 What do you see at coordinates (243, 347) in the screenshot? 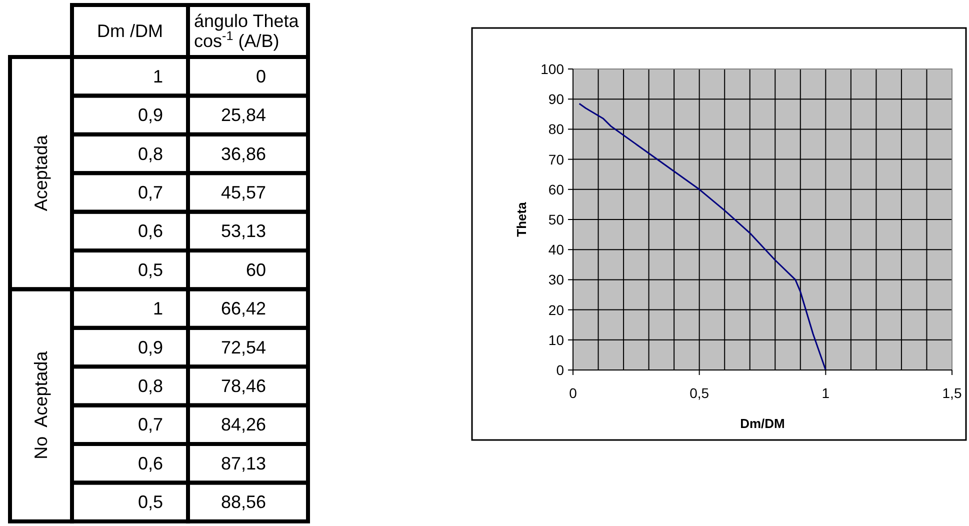
I see `text: 72,54` at bounding box center [243, 347].